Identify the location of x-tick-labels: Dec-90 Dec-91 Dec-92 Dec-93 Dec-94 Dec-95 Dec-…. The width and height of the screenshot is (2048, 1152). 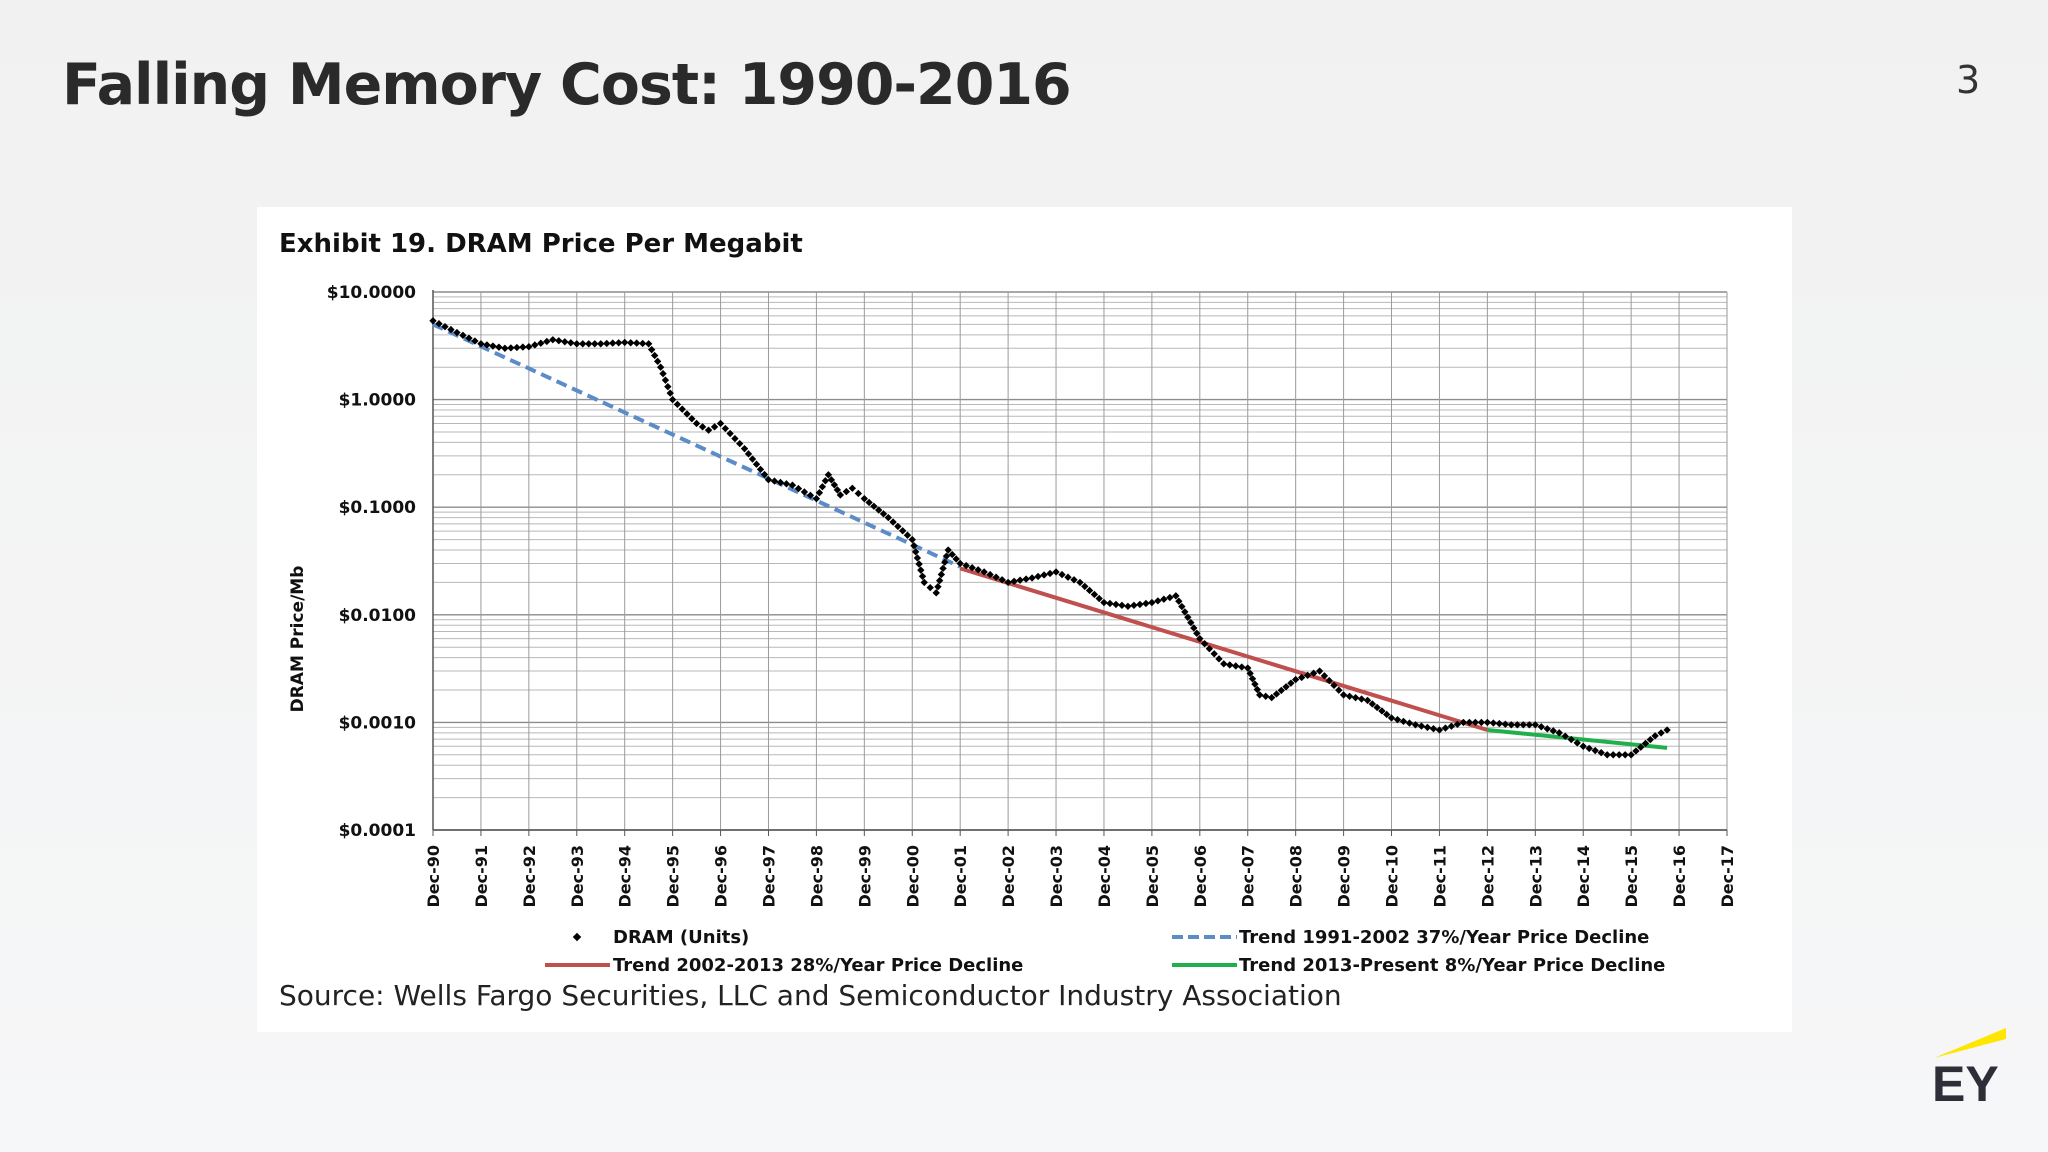
(1080, 876).